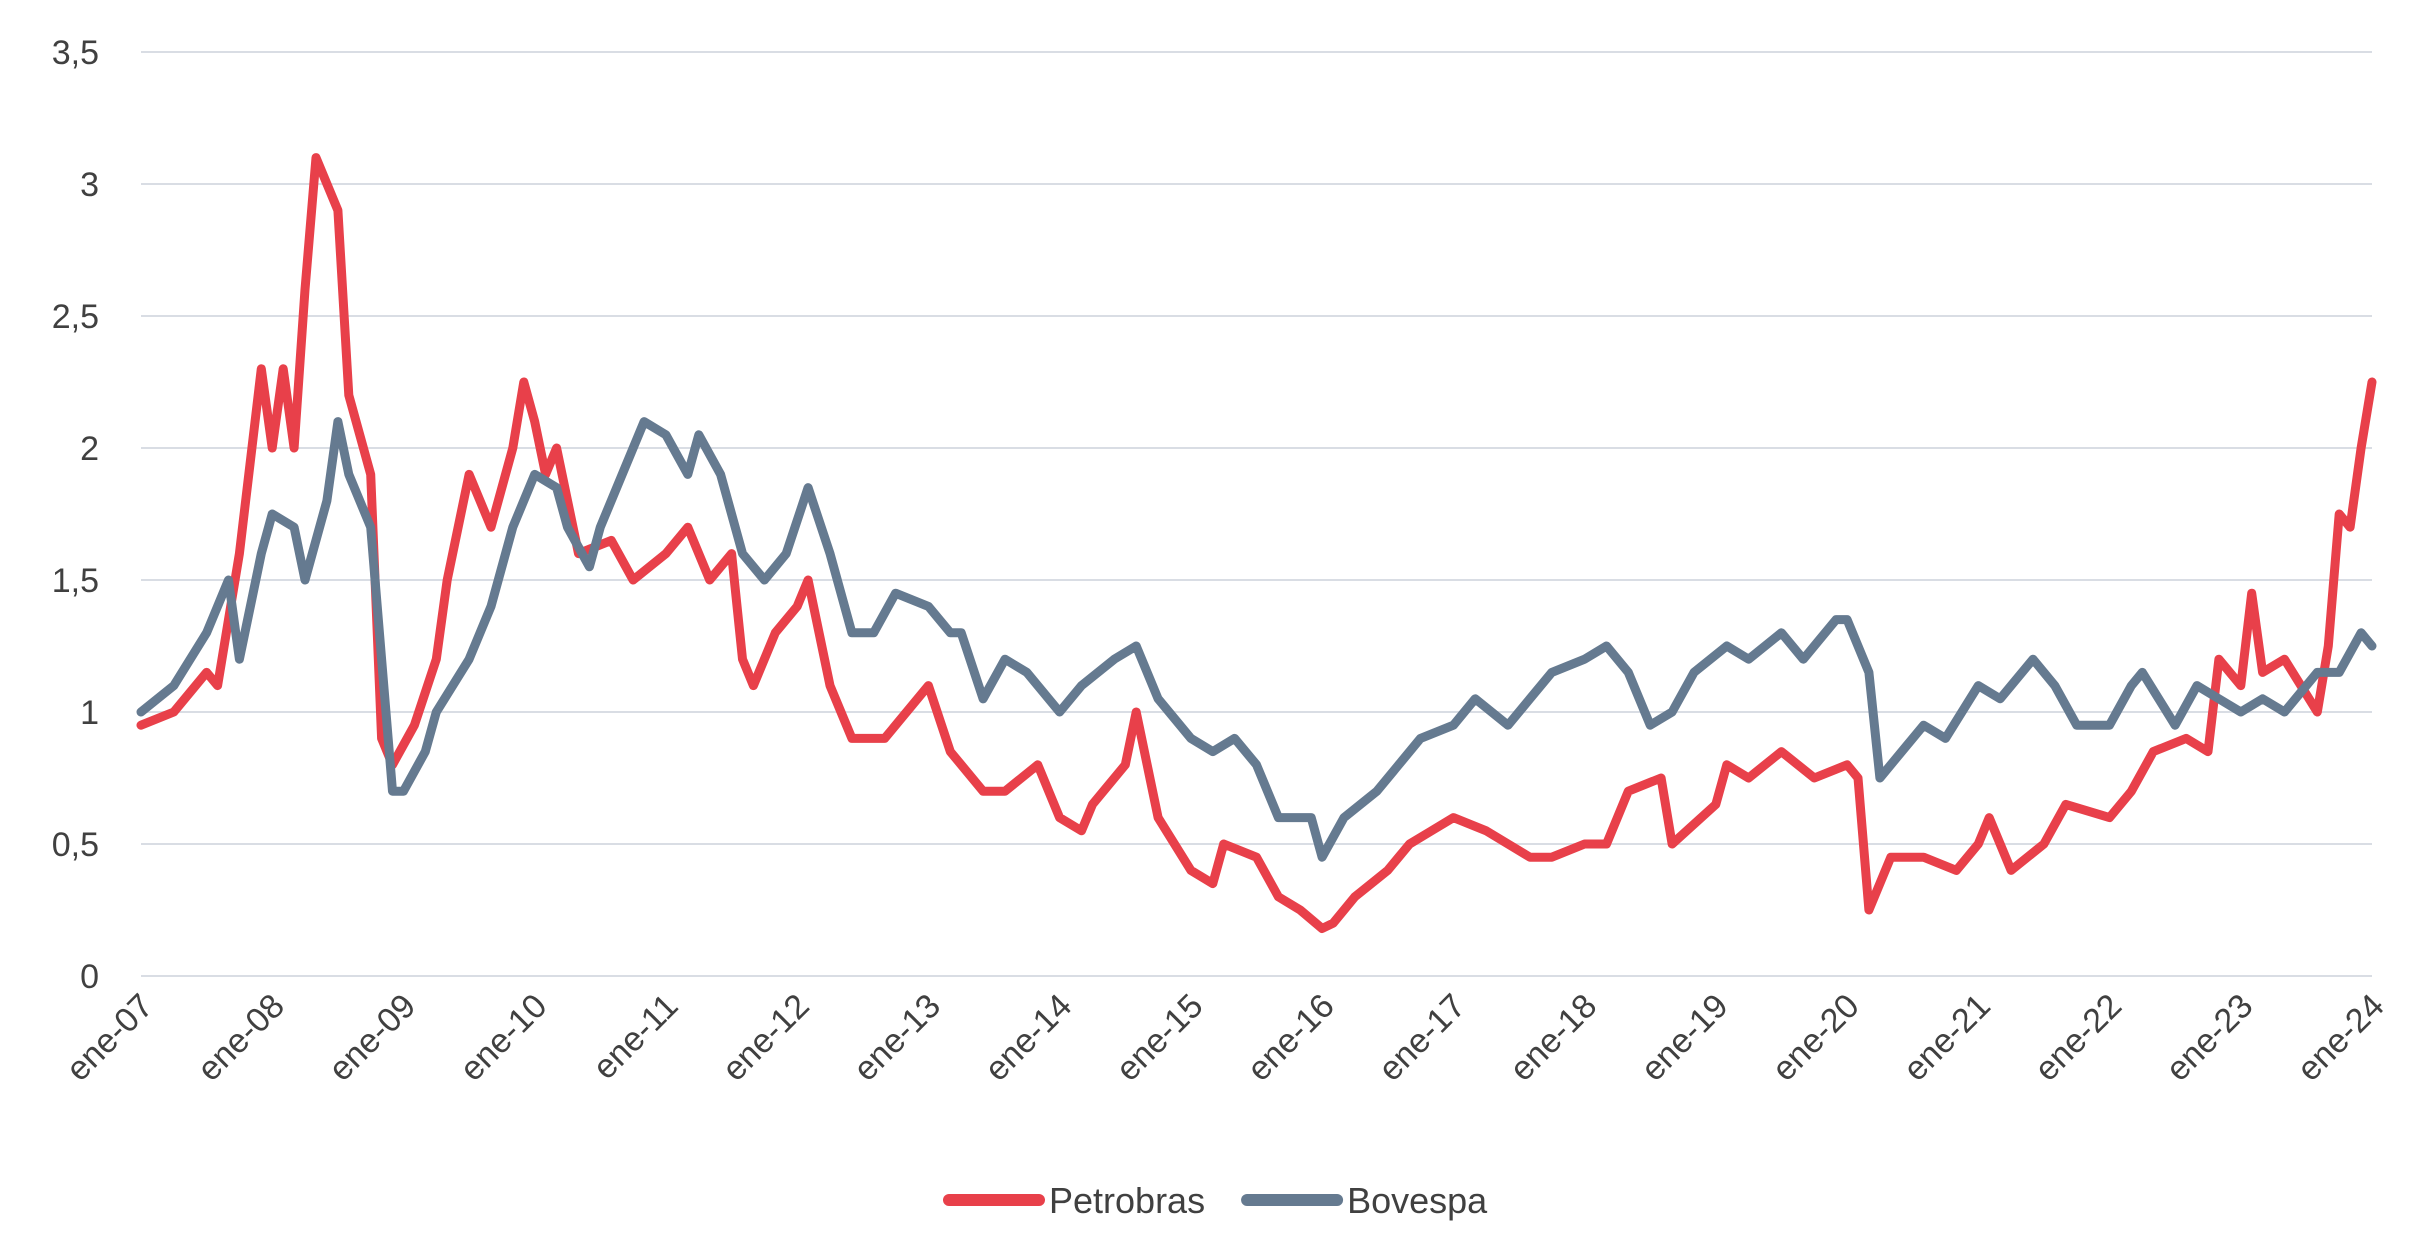 Image resolution: width=2424 pixels, height=1247 pixels. What do you see at coordinates (1417, 1200) in the screenshot?
I see `legend-label-bovespa: Bovespa` at bounding box center [1417, 1200].